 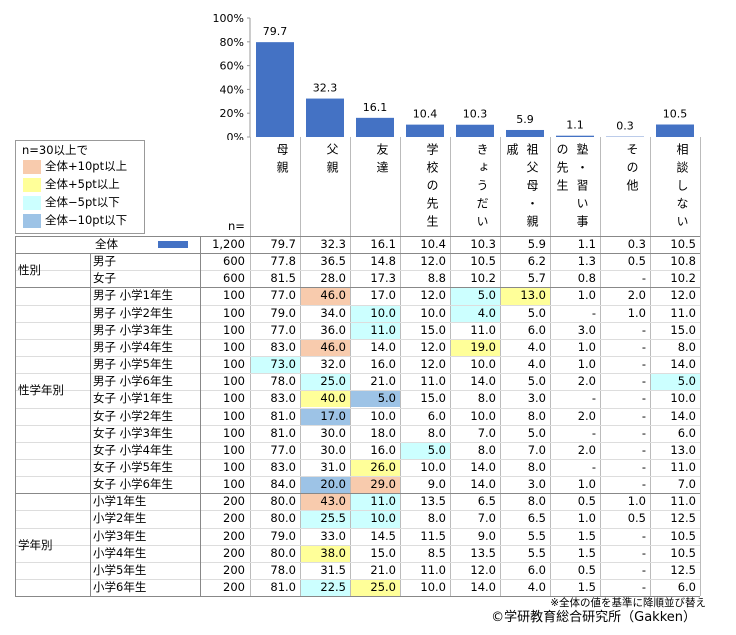 What do you see at coordinates (536, 381) in the screenshot?
I see `cell: 5.0` at bounding box center [536, 381].